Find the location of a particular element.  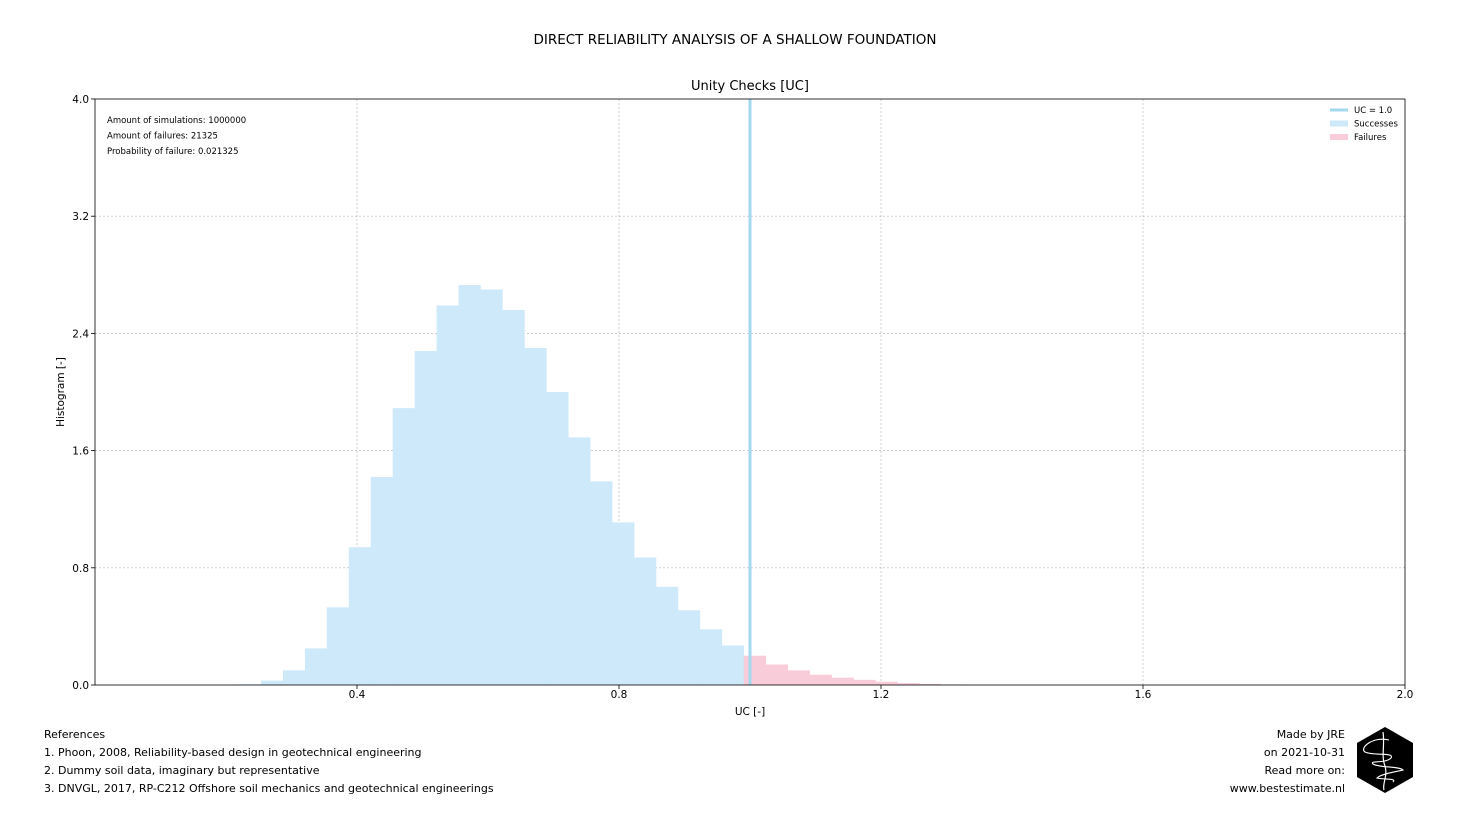

x-tick-label: 0.8 is located at coordinates (619, 695).